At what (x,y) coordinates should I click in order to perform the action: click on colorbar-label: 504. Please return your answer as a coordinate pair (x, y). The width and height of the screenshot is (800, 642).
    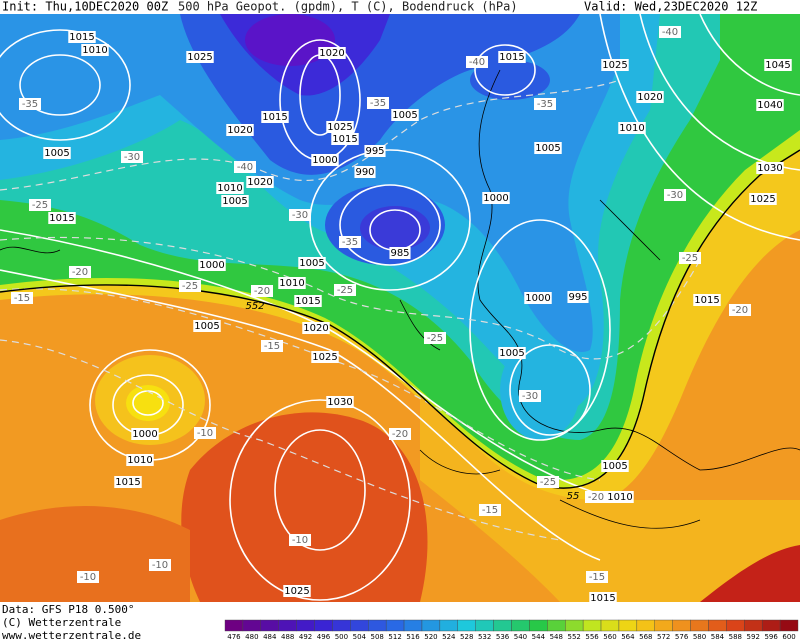
    Looking at the image, I should click on (360, 637).